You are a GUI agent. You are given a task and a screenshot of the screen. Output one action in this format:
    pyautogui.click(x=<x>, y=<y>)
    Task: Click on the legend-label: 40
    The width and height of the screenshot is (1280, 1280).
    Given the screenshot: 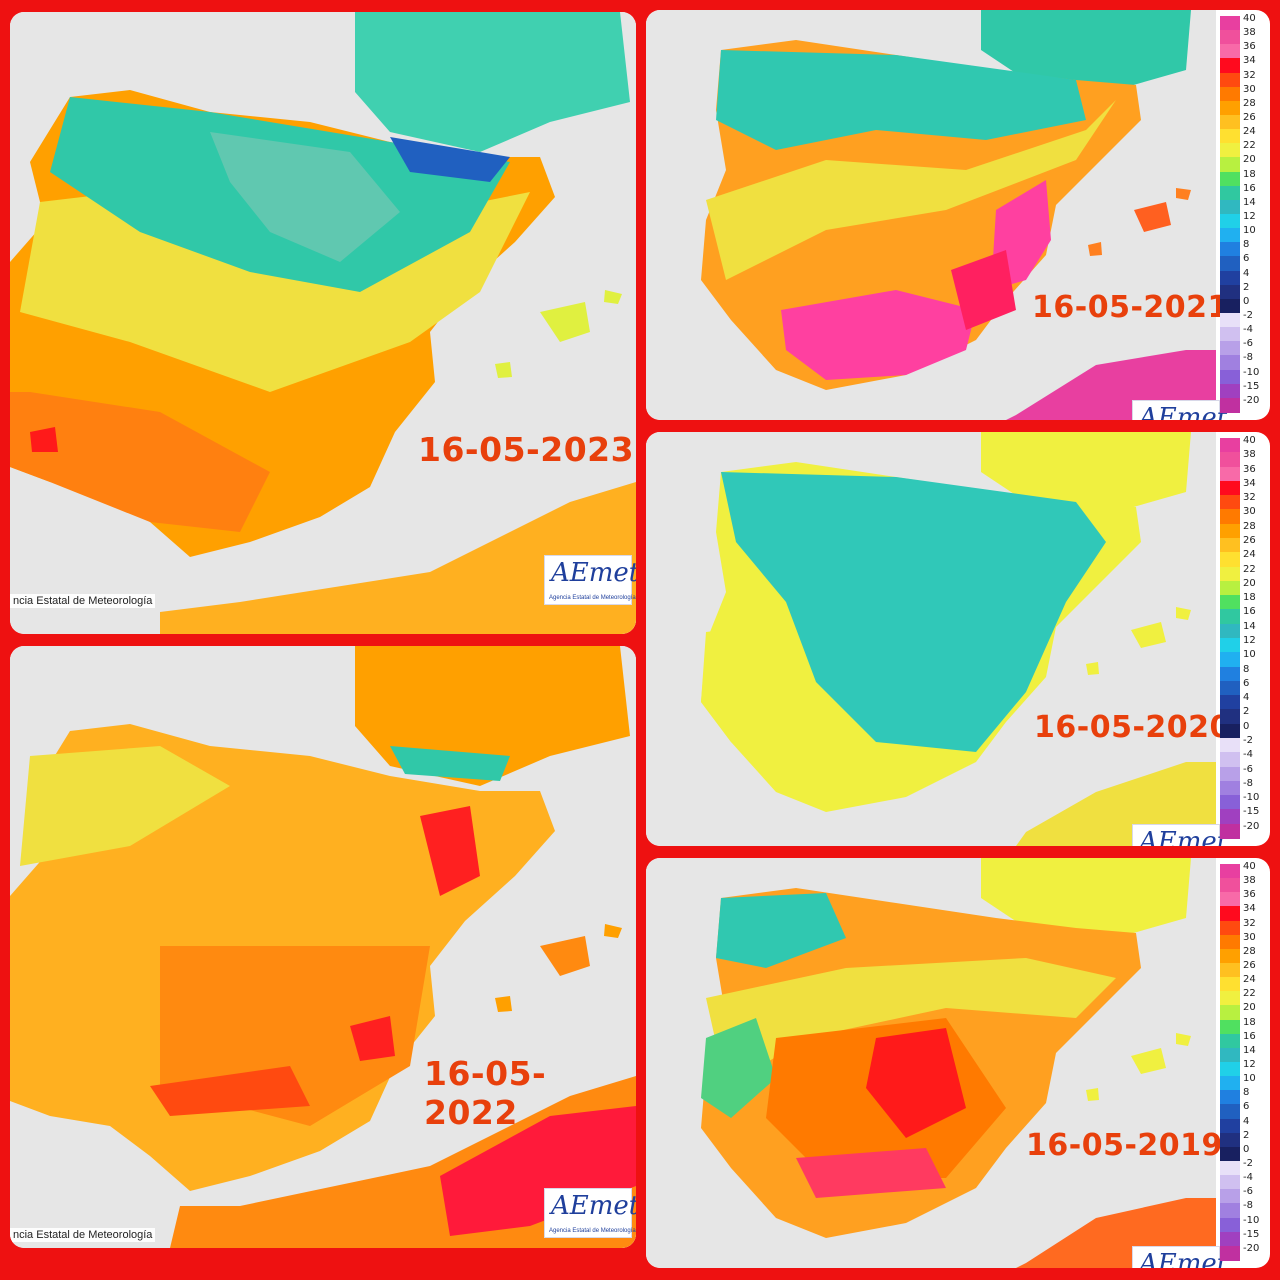 What is the action you would take?
    pyautogui.click(x=1249, y=866)
    